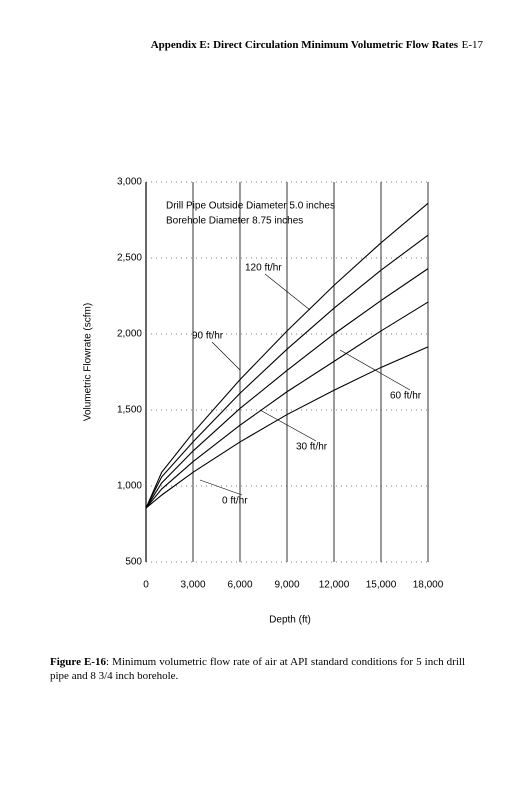  I want to click on series-label: 30 ft/hr, so click(312, 447).